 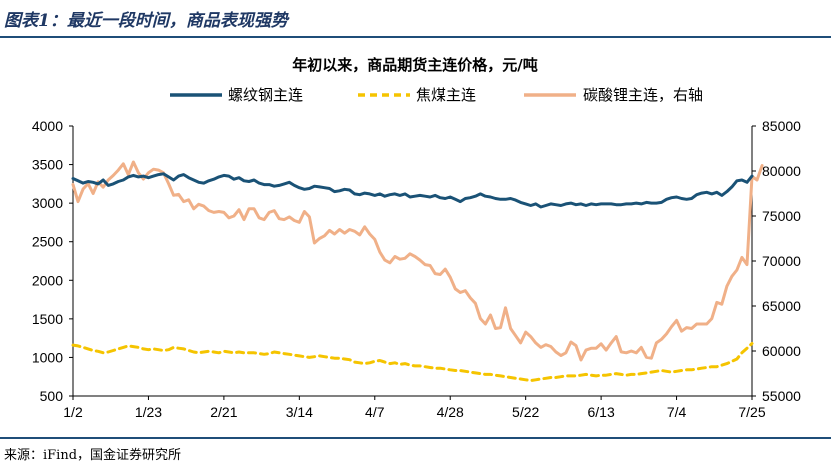 What do you see at coordinates (781, 306) in the screenshot?
I see `right-tick-label: 65000` at bounding box center [781, 306].